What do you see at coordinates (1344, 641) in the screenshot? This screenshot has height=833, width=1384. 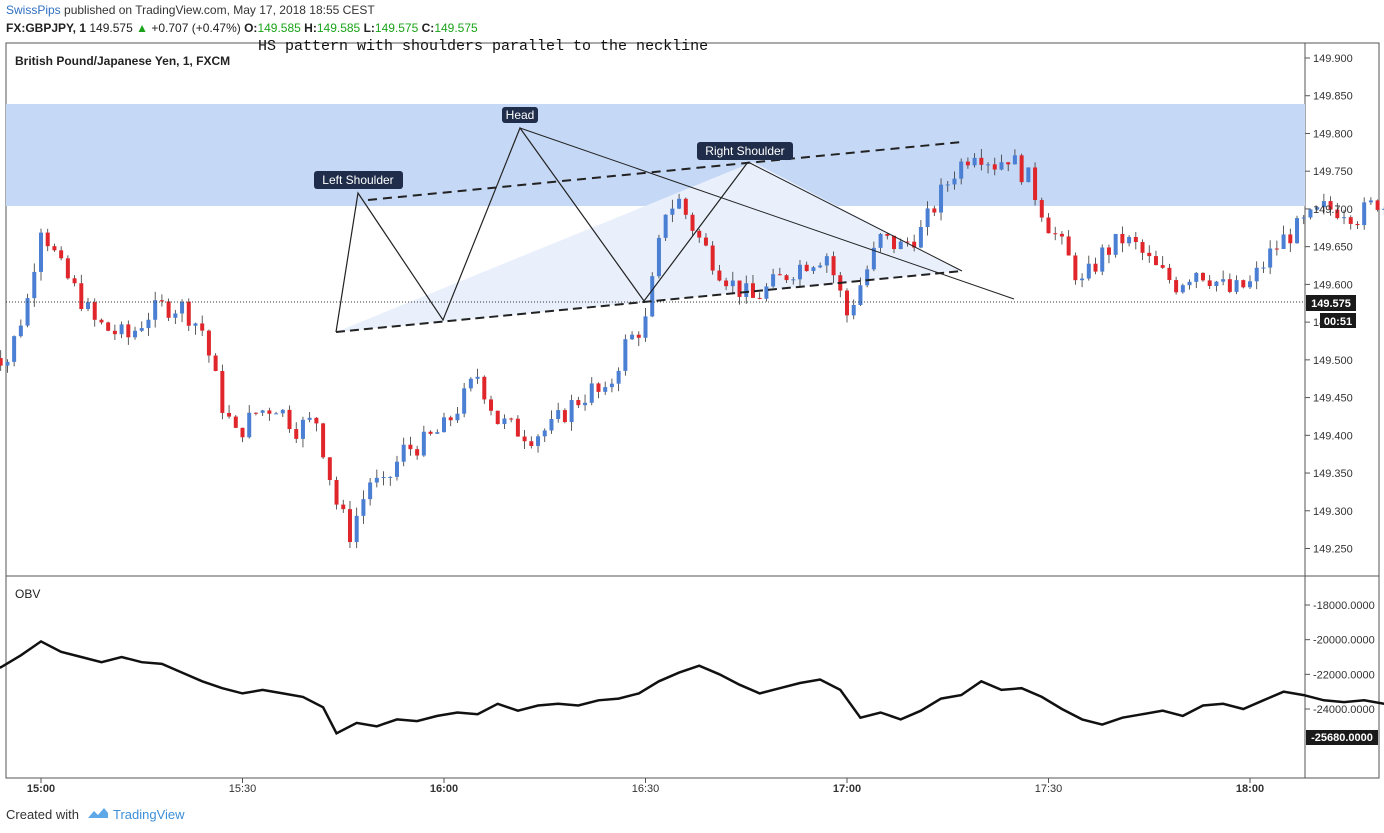 I see `obv-tick-label: -20000.0000` at bounding box center [1344, 641].